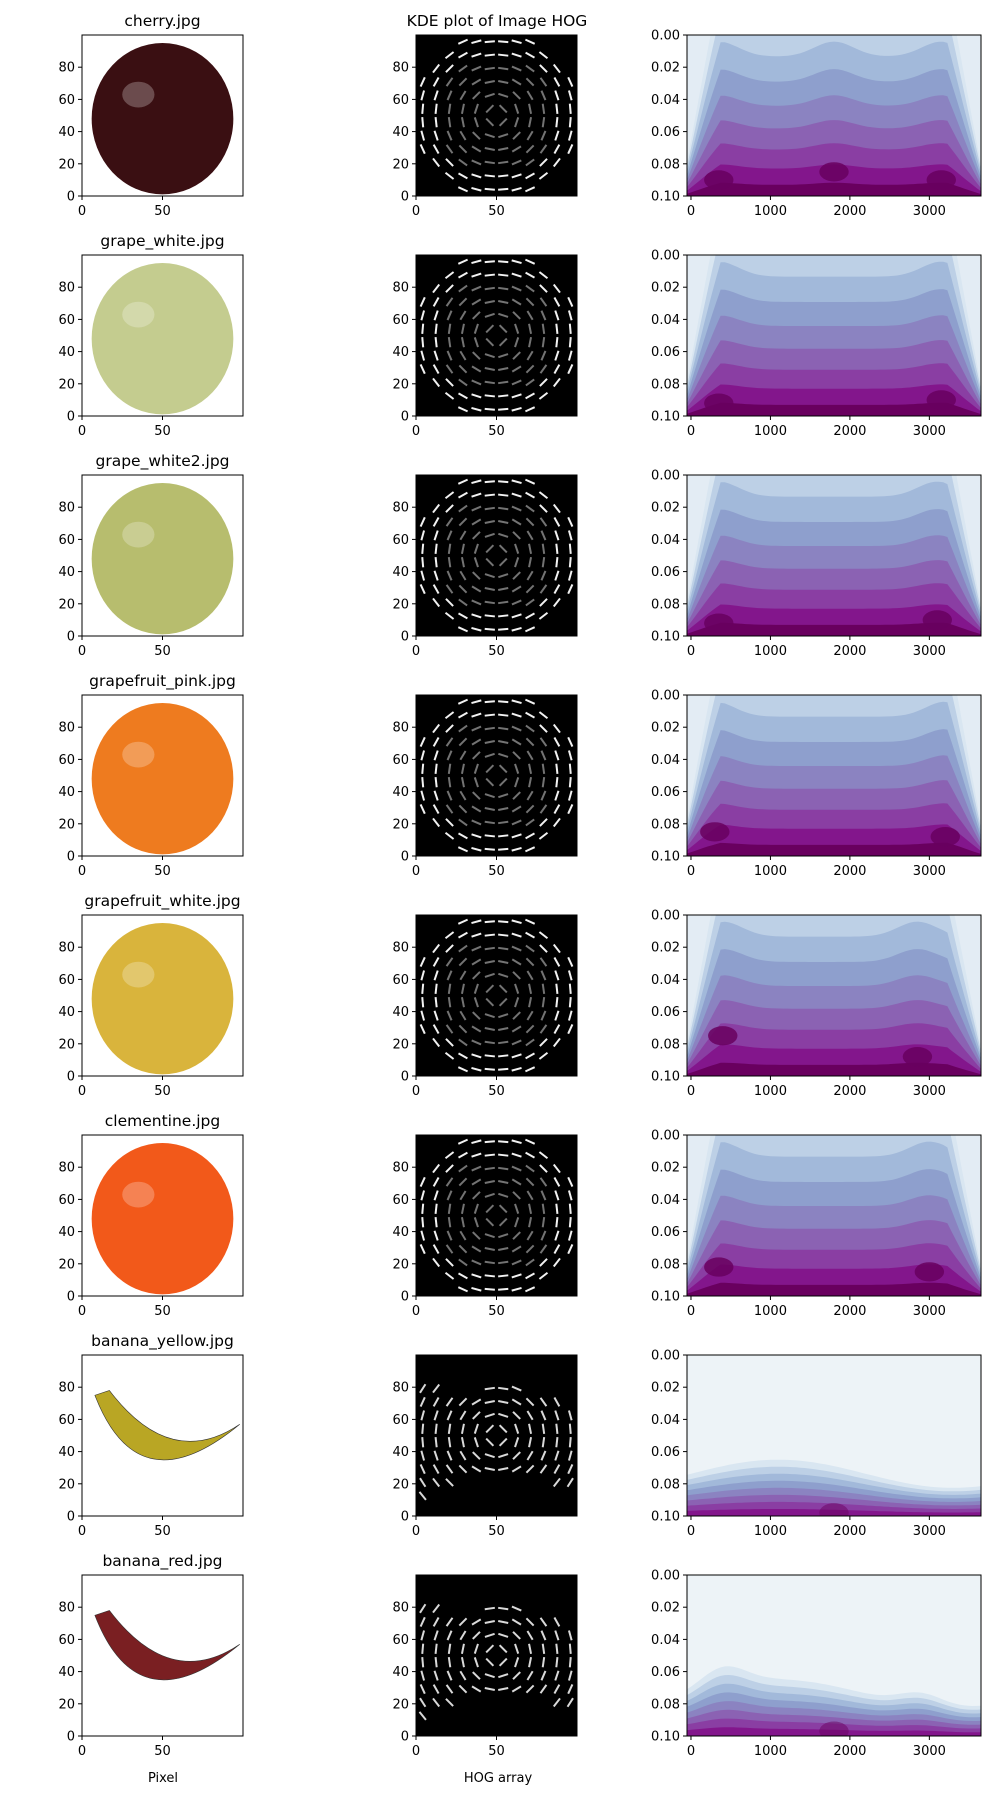  Describe the element at coordinates (151, 775) in the screenshot. I see `subplot-image-3: 0 20 40 60 80 0 50 grapefruit_pink.jpg` at that location.